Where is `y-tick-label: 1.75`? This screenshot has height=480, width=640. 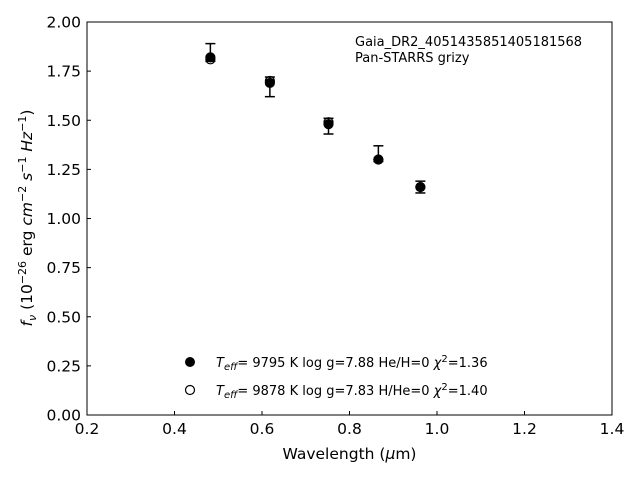
y-tick-label: 1.75 is located at coordinates (63, 72).